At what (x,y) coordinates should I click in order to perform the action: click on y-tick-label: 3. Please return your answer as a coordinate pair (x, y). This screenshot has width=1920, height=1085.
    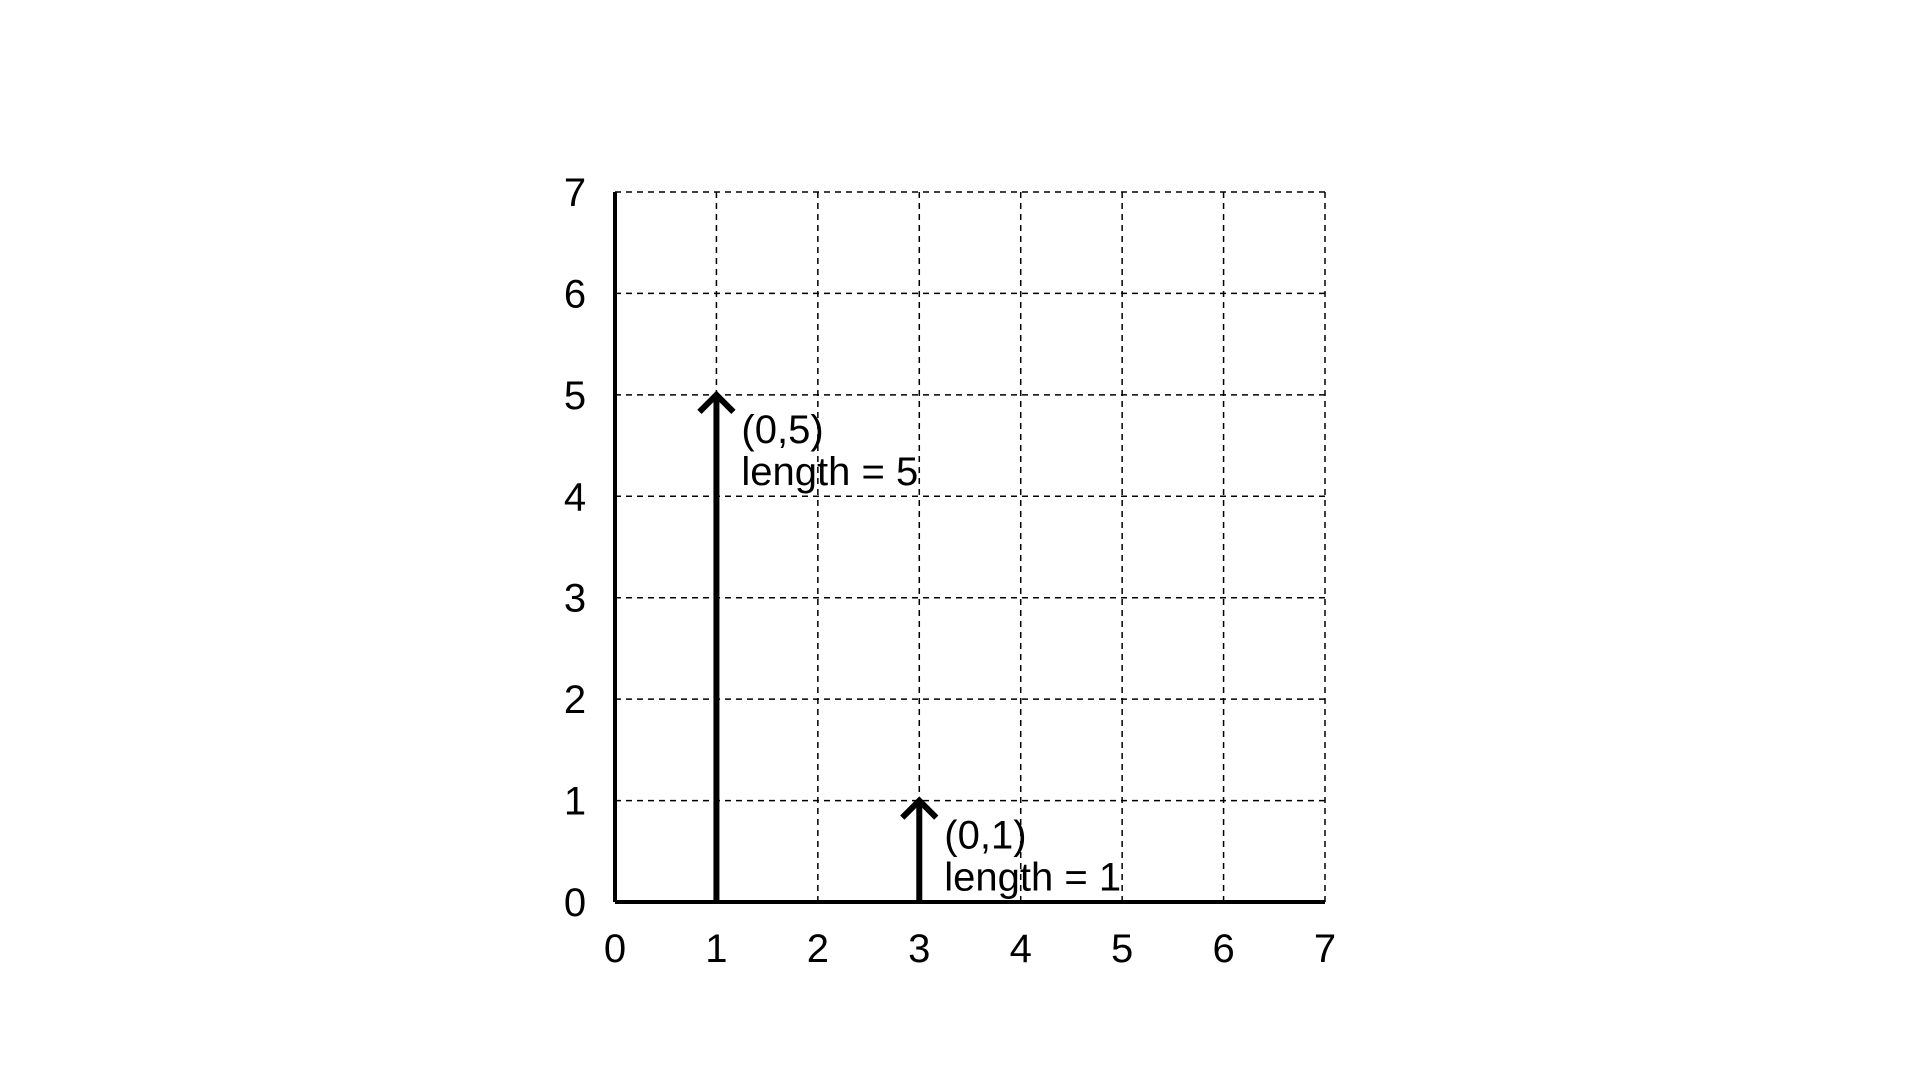
    Looking at the image, I should click on (575, 599).